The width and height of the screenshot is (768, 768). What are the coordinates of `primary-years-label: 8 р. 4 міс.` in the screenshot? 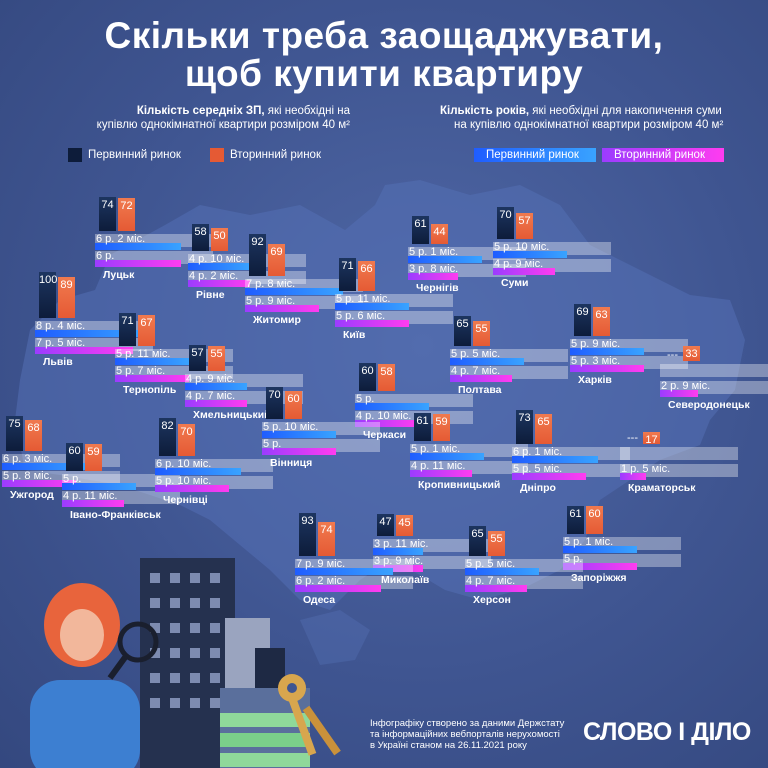 It's located at (61, 326).